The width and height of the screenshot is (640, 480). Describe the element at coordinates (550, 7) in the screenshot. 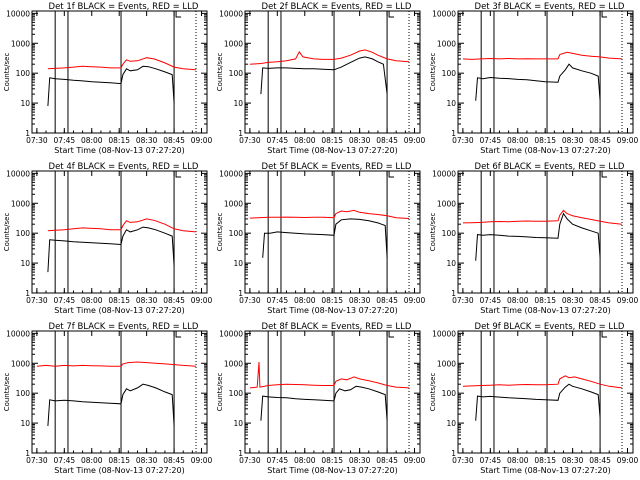

I see `plot-title: Det 3f BLACK = Events, RED = LLD` at that location.